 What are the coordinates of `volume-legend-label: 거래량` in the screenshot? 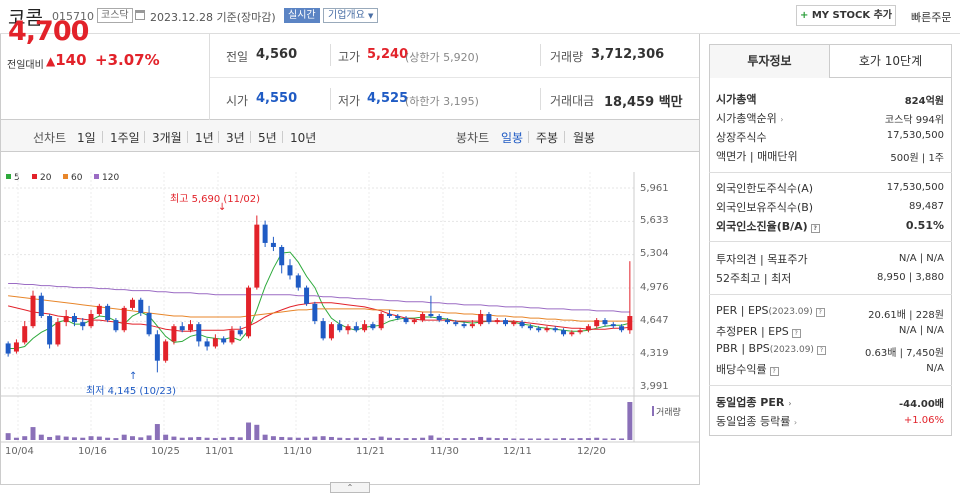 It's located at (668, 413).